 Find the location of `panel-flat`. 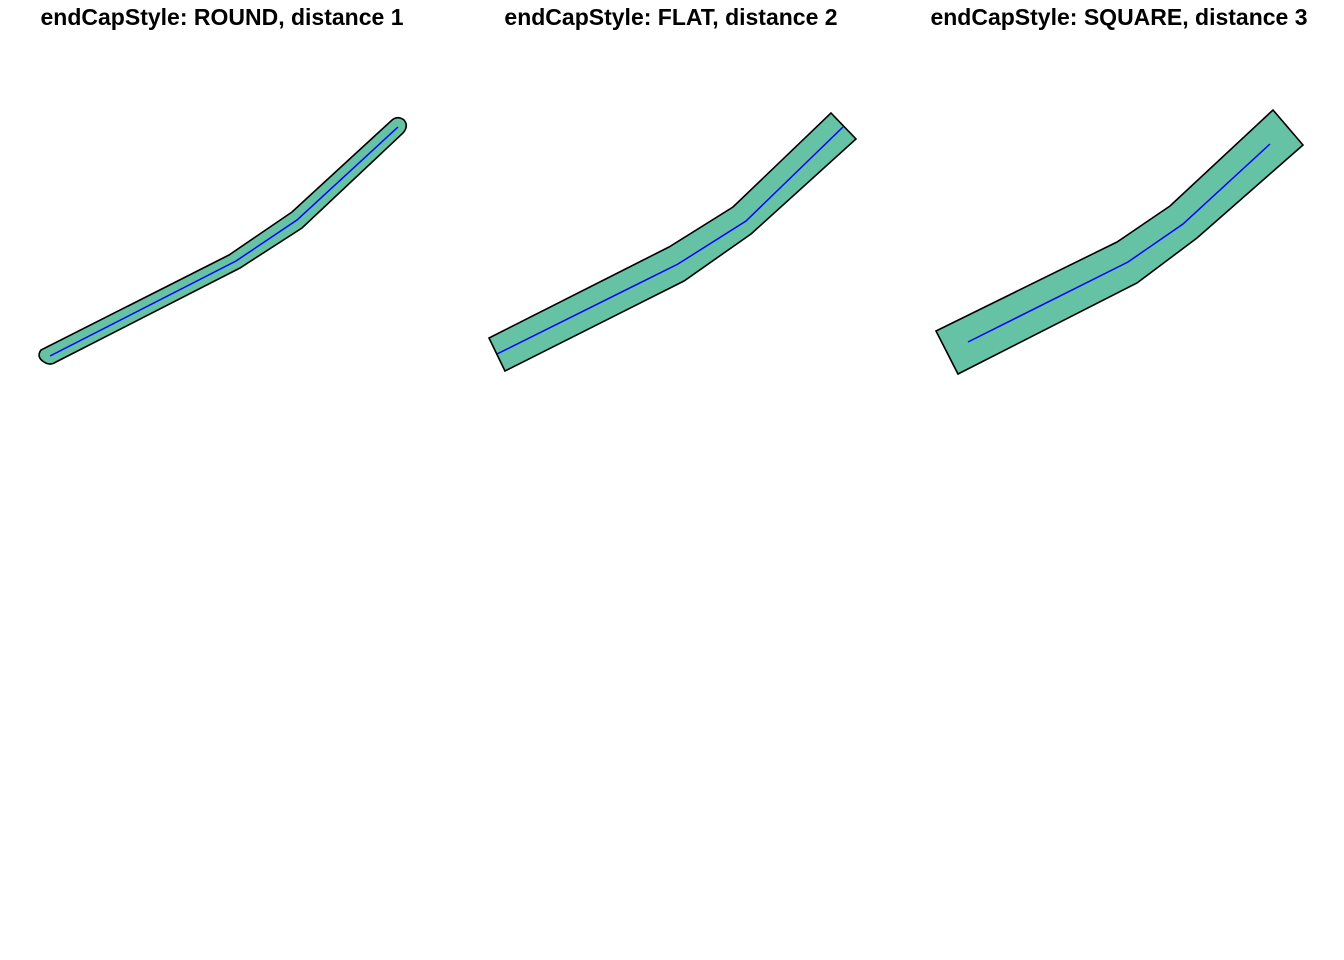

panel-flat is located at coordinates (672, 242).